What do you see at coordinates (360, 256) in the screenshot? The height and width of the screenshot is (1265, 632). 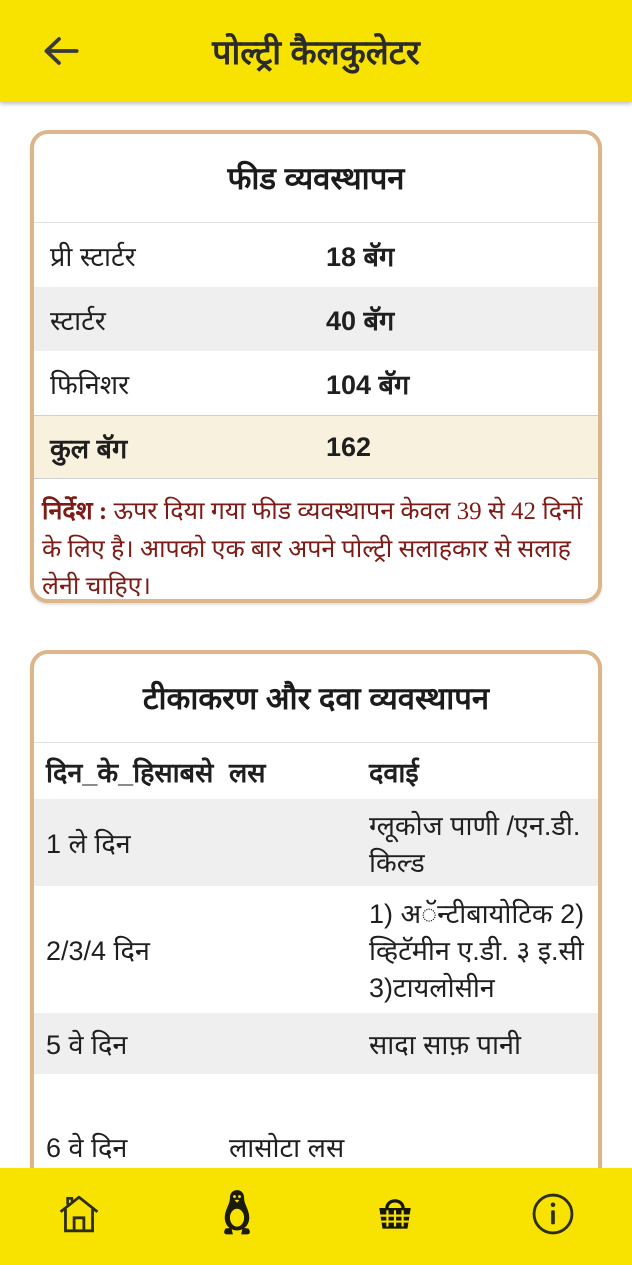 I see `feed-row-value: 18 बॅग` at bounding box center [360, 256].